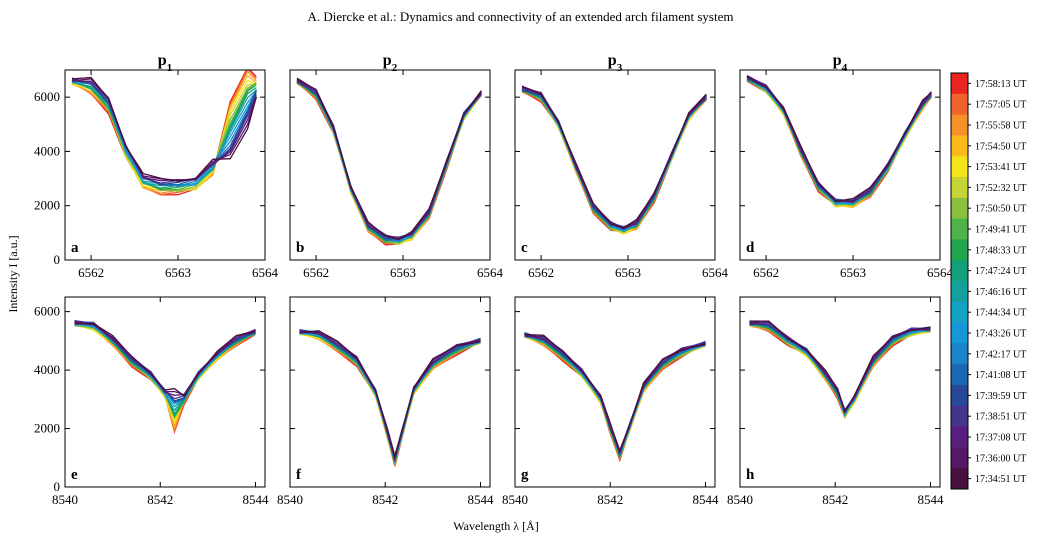 The image size is (1041, 538). I want to click on panel-d: 6562 6563 6564 d p4, so click(846, 166).